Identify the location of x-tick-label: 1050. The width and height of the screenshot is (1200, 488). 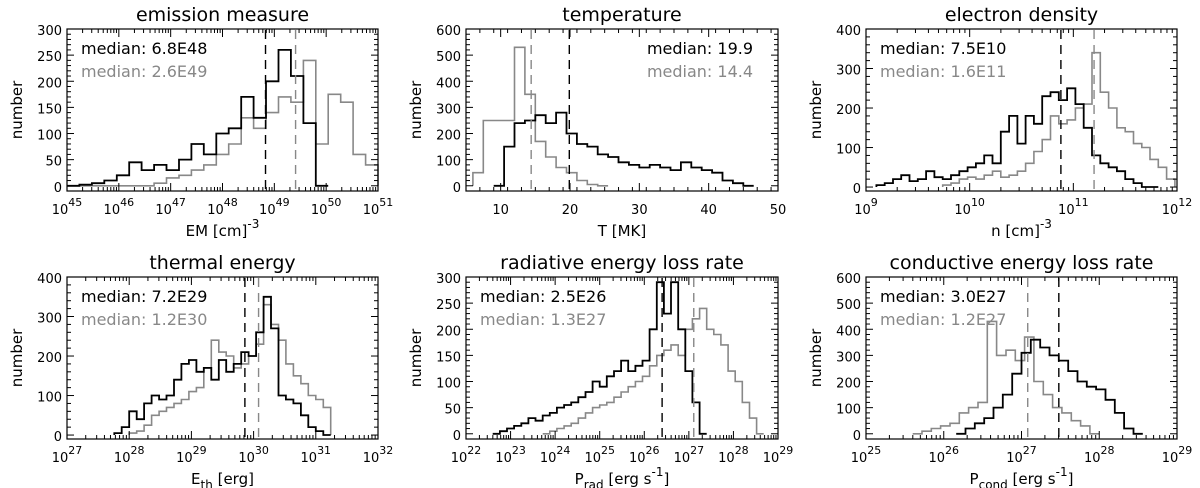
(326, 207).